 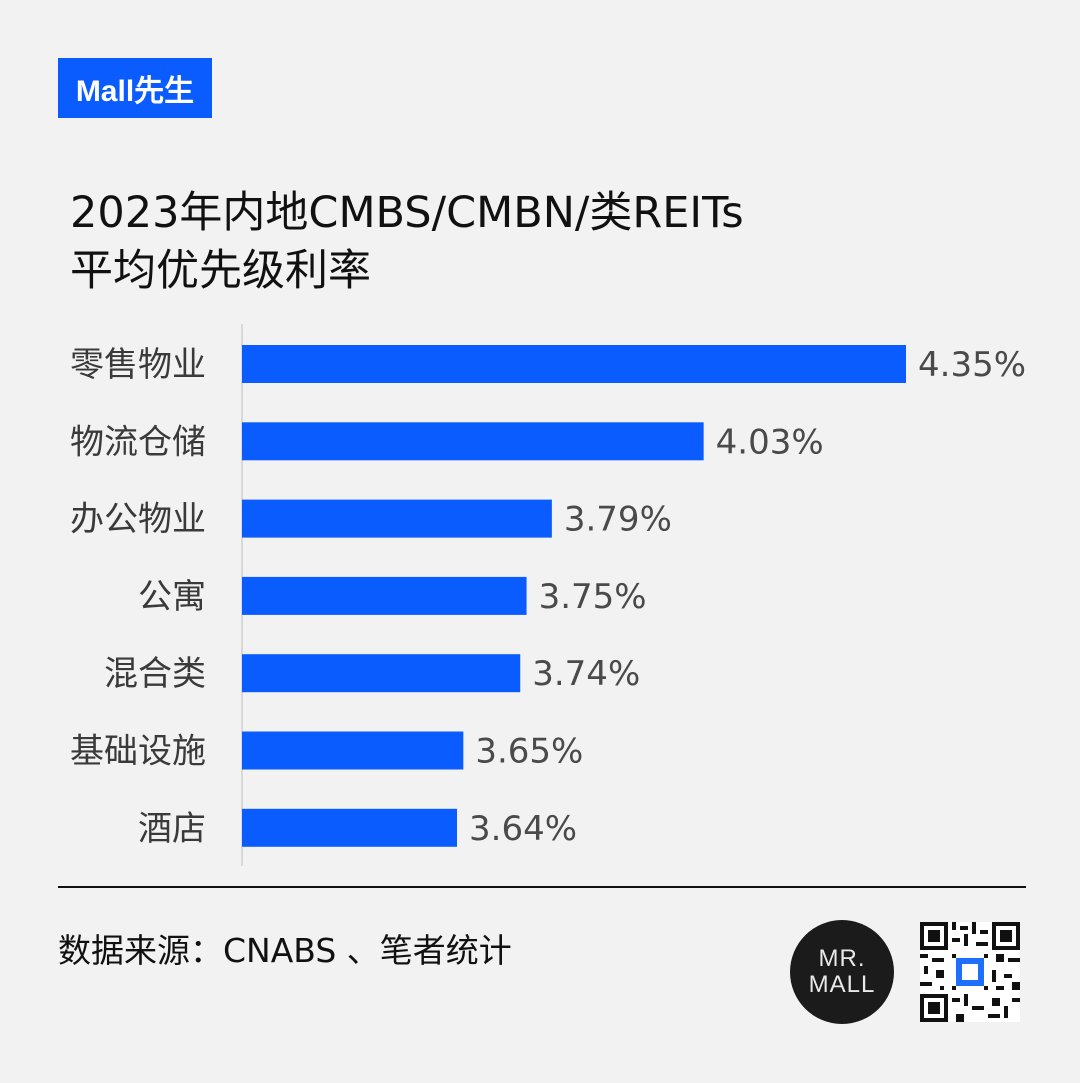 What do you see at coordinates (138, 752) in the screenshot?
I see `category-label: 基础设施` at bounding box center [138, 752].